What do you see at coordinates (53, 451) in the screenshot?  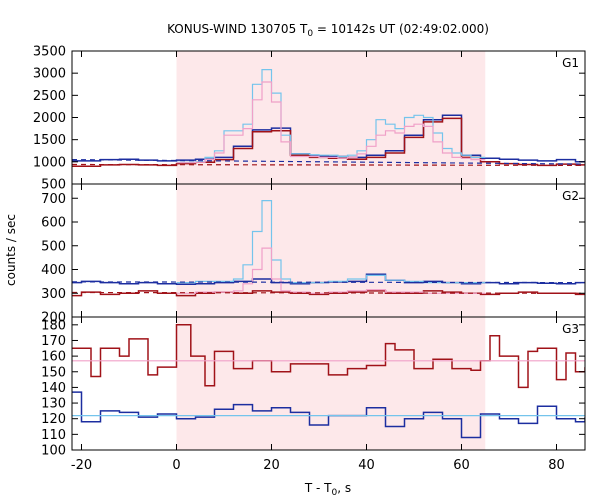 I see `y-tick-label: 100` at bounding box center [53, 451].